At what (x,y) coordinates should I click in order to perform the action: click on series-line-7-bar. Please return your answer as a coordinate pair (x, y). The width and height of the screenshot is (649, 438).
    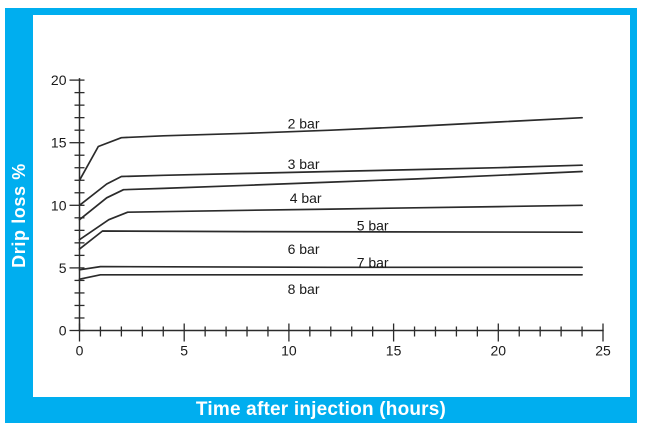
    Looking at the image, I should click on (330, 268).